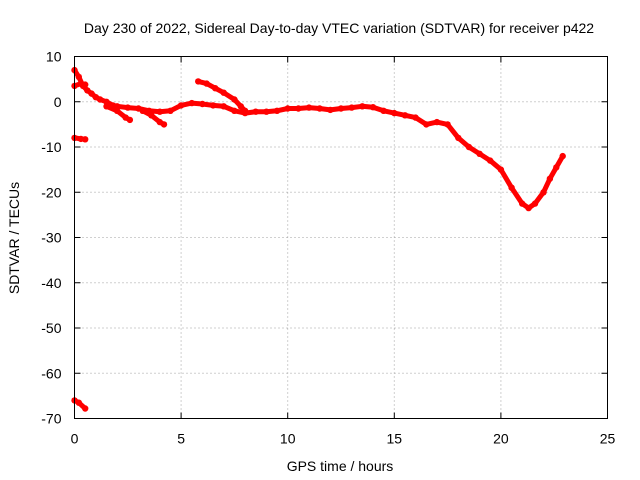 Image resolution: width=640 pixels, height=480 pixels. I want to click on series-lower-dip, so click(118, 113).